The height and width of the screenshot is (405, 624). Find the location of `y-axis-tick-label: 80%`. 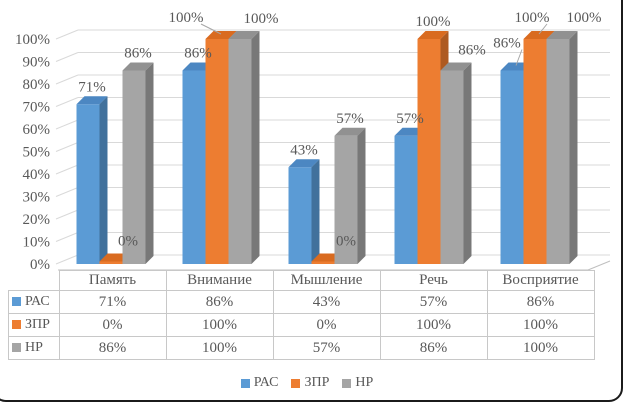

y-axis-tick-label: 80% is located at coordinates (37, 85).